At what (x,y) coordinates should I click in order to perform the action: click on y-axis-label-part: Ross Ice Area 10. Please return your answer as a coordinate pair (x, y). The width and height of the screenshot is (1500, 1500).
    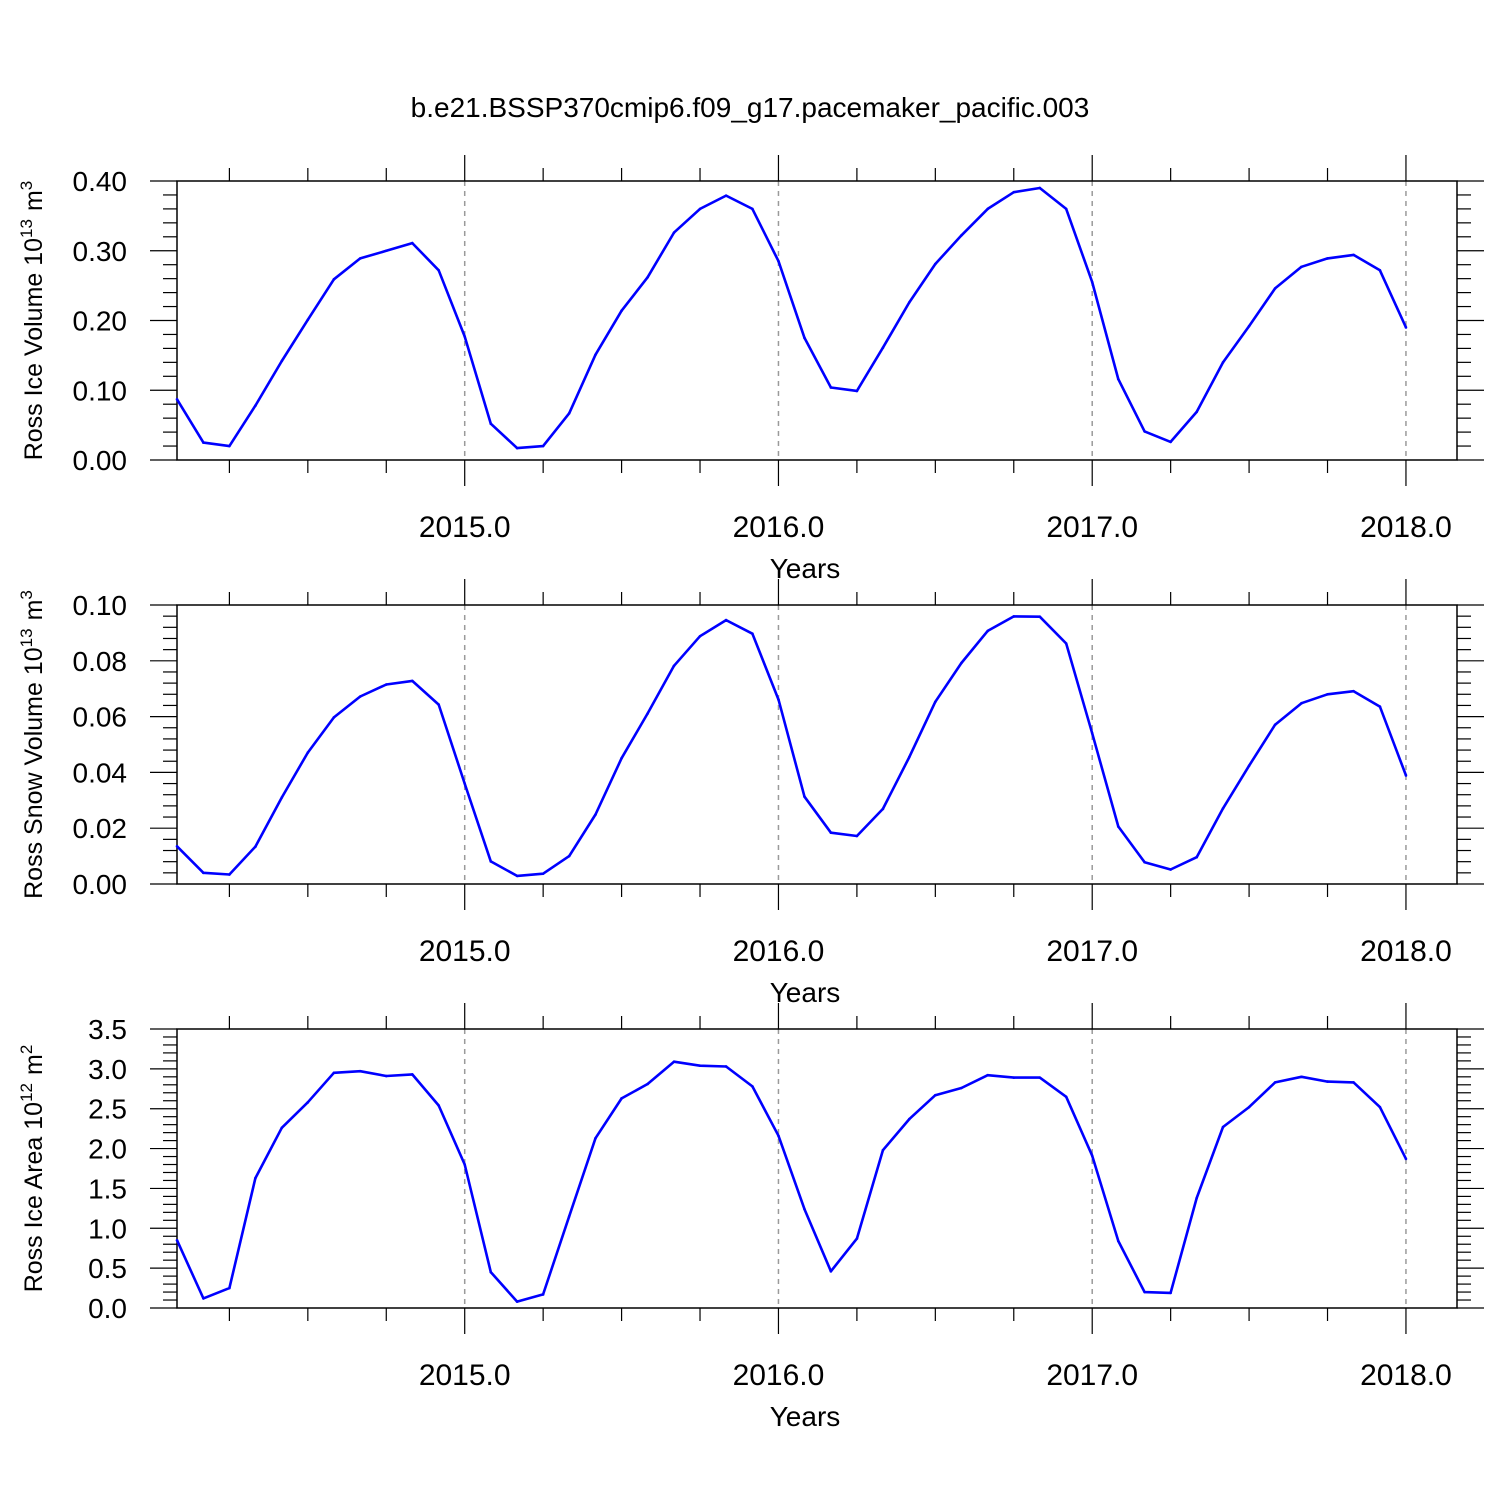
    Looking at the image, I should click on (34, 1197).